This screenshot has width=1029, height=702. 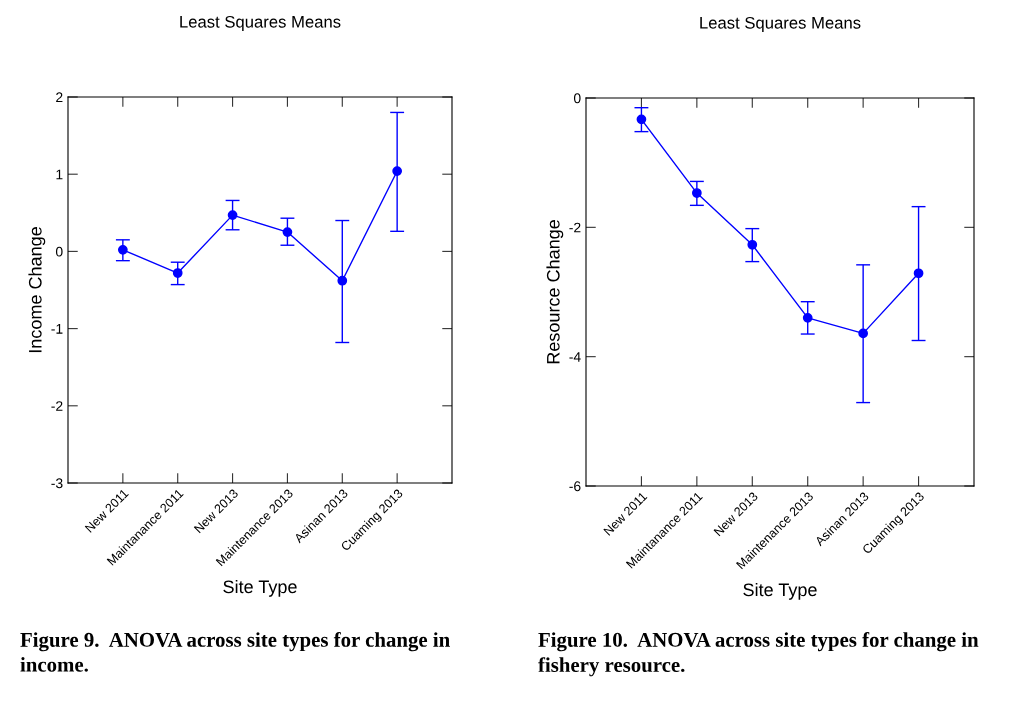 I want to click on y-axis-title: Resource Change, so click(x=555, y=292).